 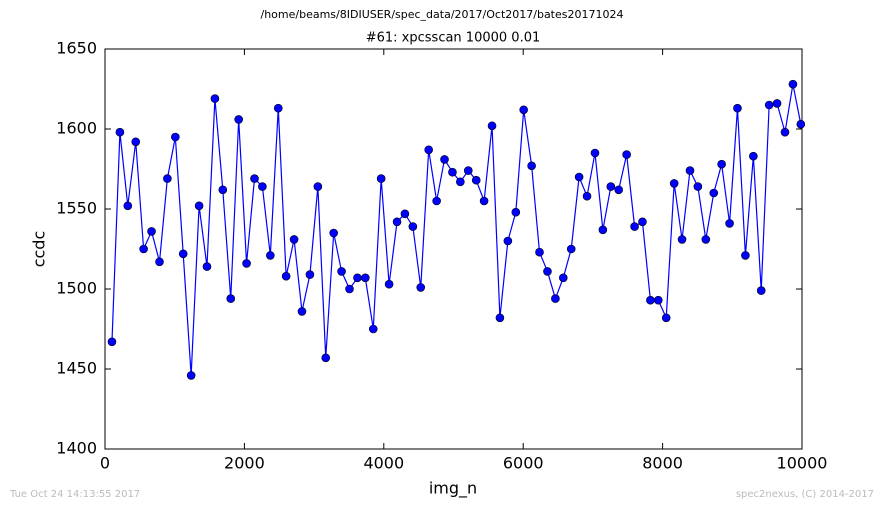 I want to click on y-tick-label: 1450, so click(x=76, y=368).